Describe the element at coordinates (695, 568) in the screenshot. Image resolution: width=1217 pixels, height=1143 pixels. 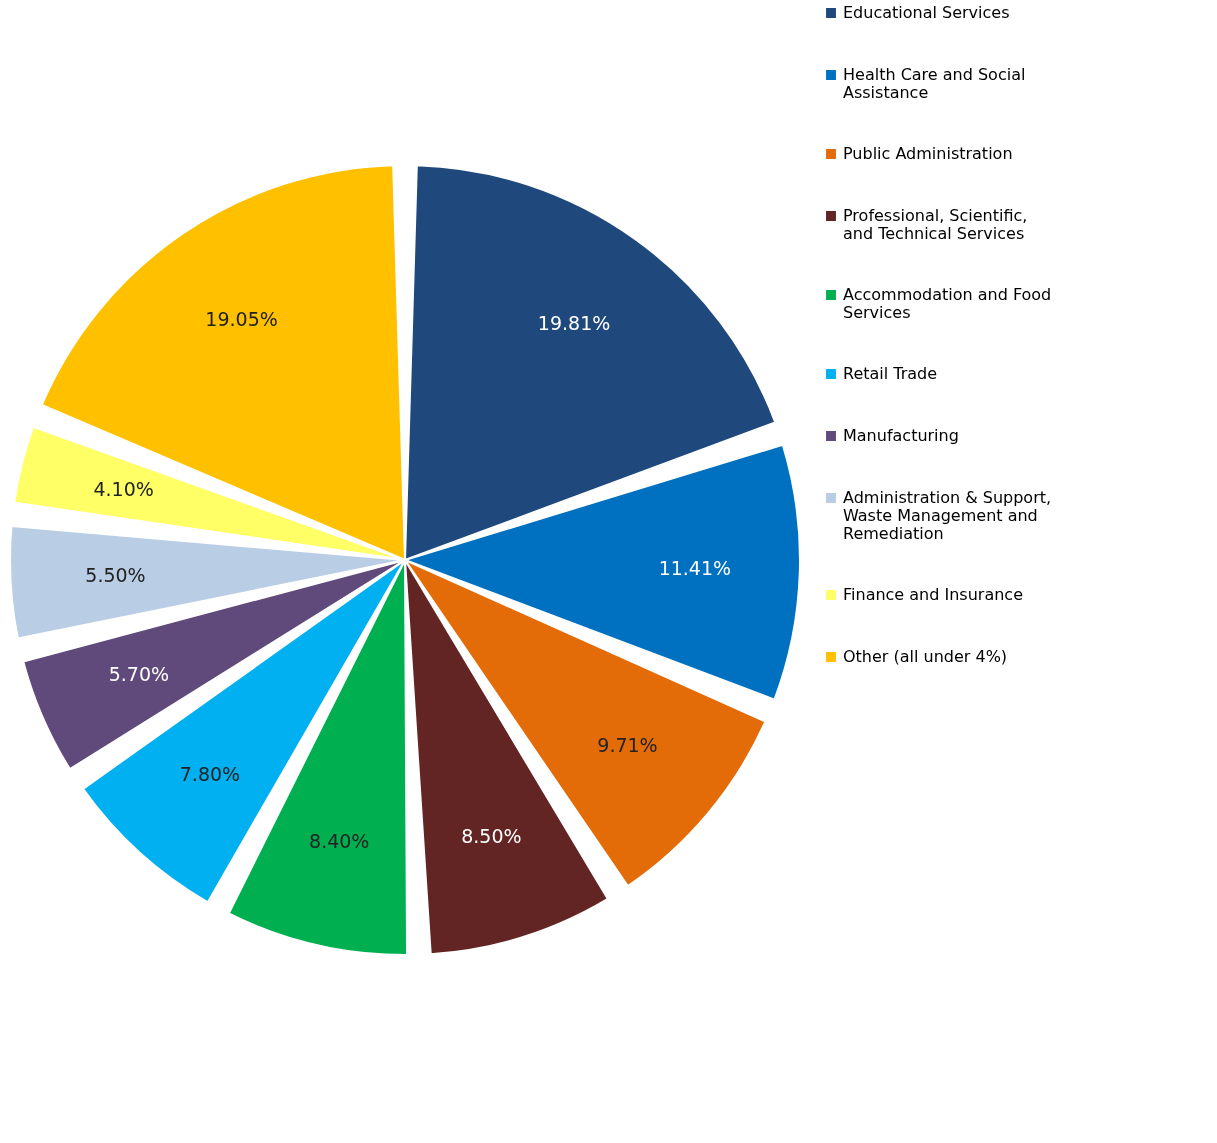
I see `data-label: 11.41%` at that location.